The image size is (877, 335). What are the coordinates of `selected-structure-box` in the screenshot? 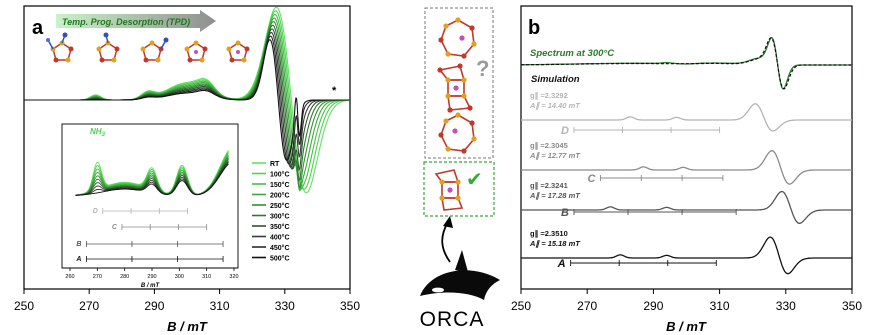 It's located at (459, 189).